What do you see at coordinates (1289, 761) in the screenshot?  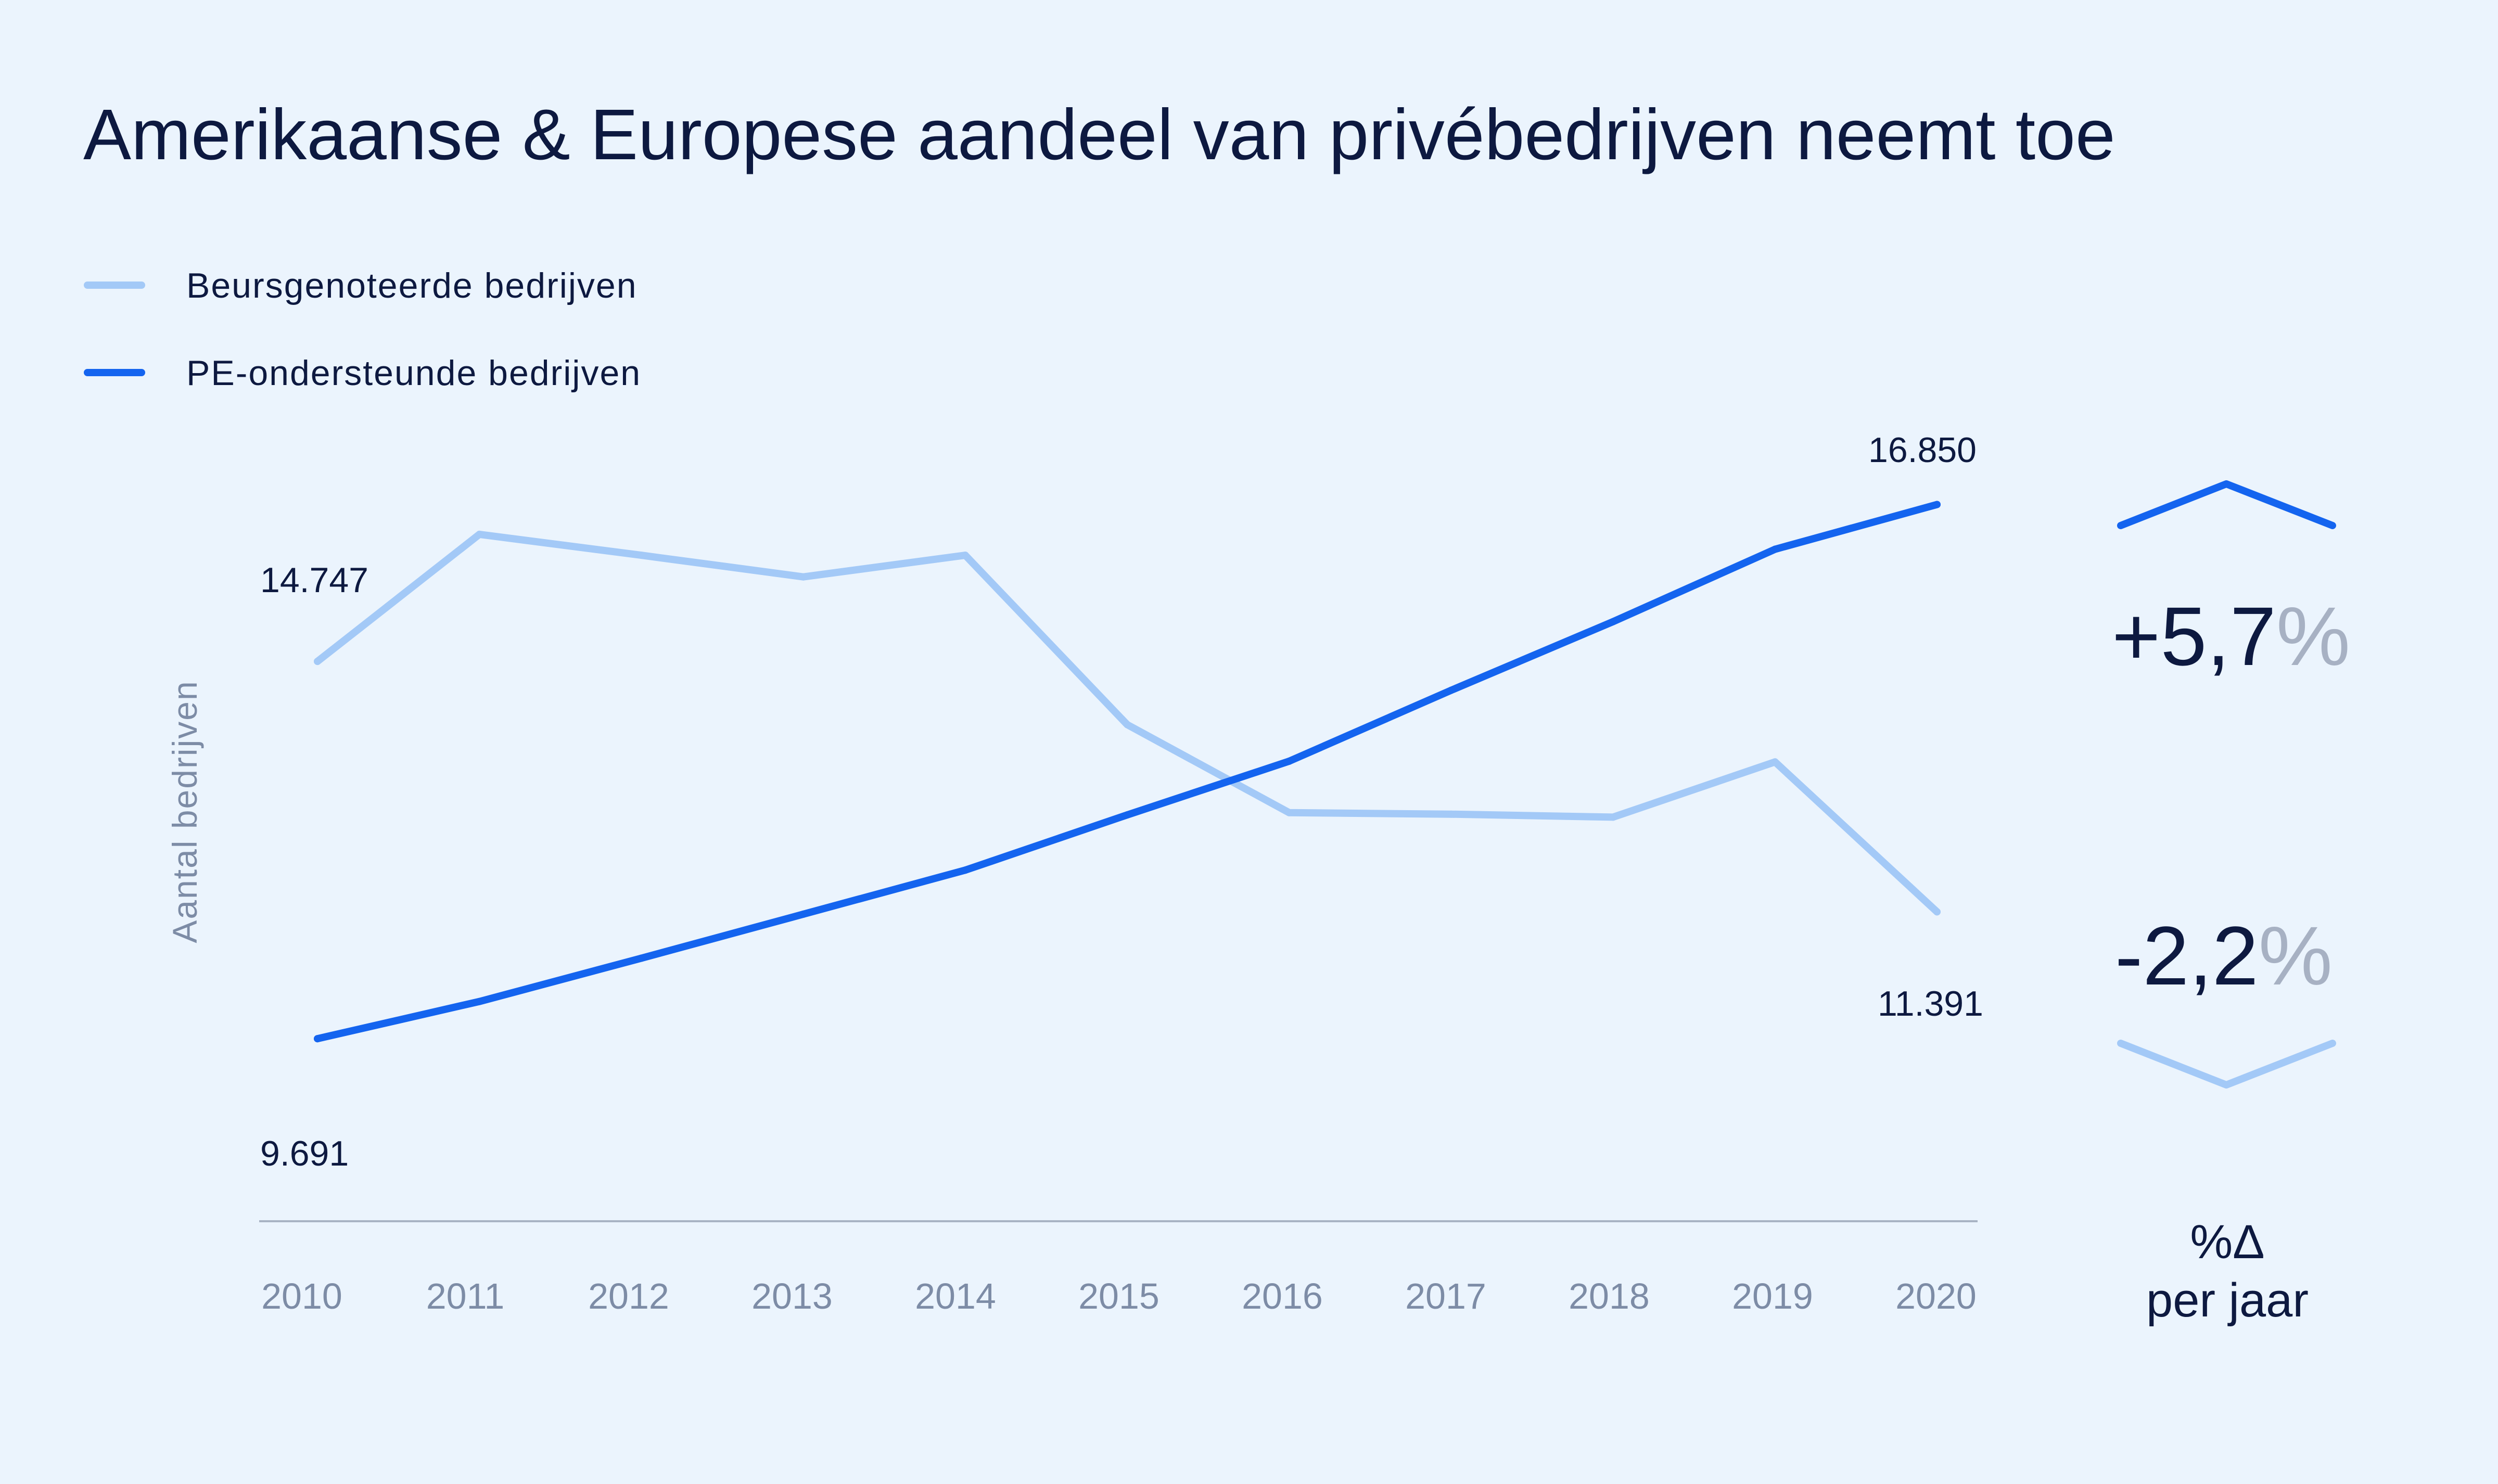 I see `data-point-pe-2016` at bounding box center [1289, 761].